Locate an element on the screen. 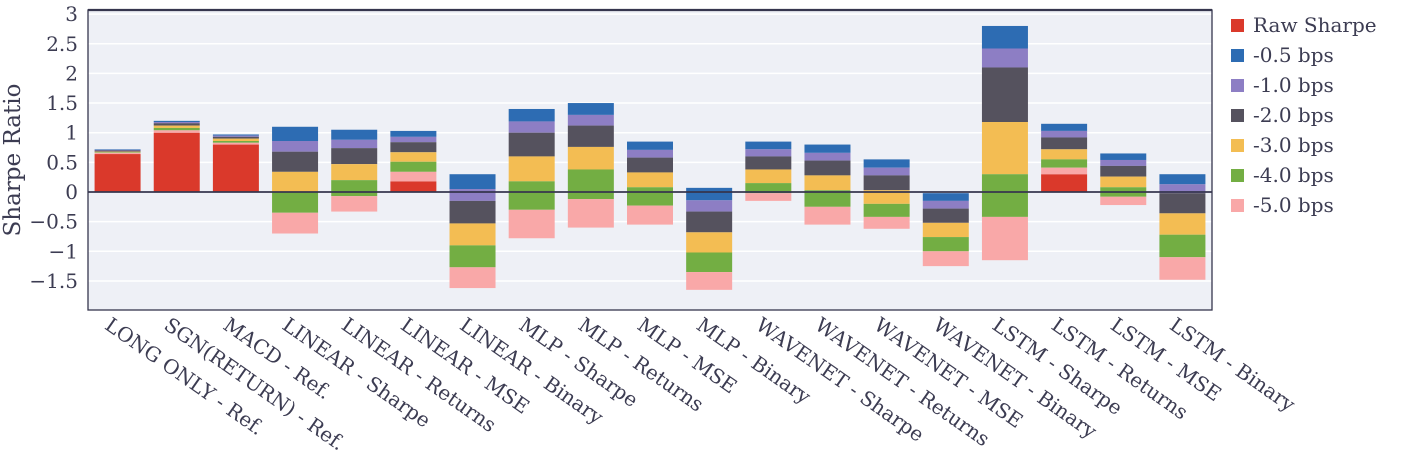 This screenshot has height=450, width=1401. legend-label: -1.0 bps is located at coordinates (1293, 85).